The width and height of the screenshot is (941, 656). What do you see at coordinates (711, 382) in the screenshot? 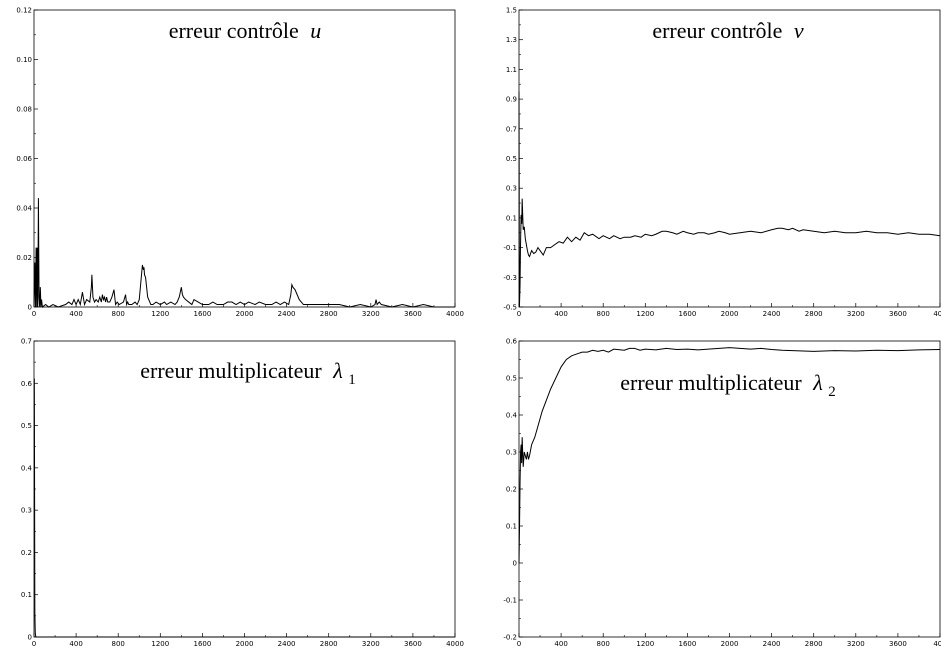
I see `title-text: erreur multiplicateur` at bounding box center [711, 382].